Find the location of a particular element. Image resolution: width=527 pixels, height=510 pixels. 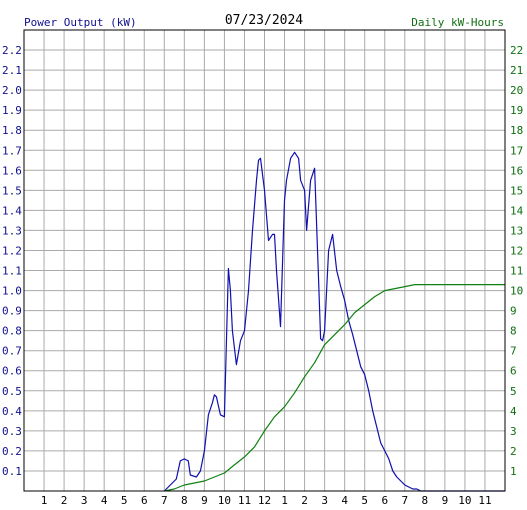

left-tick-label: 1.6 is located at coordinates (12, 170).